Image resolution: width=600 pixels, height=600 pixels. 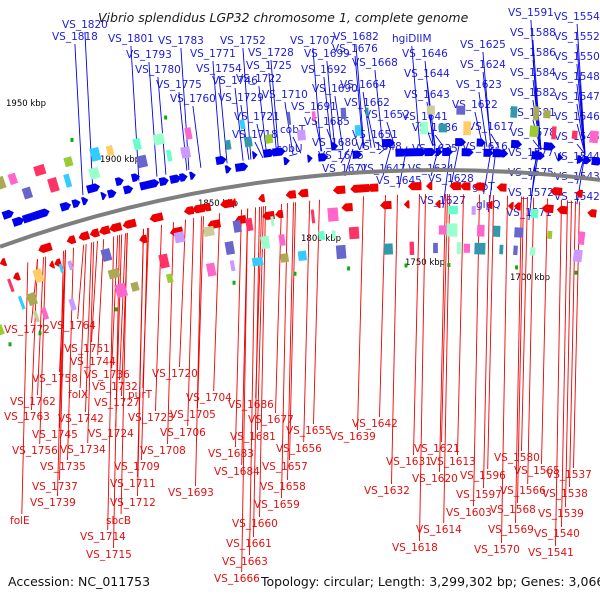 What do you see at coordinates (577, 77) in the screenshot?
I see `gene-label: VS_1548` at bounding box center [577, 77].